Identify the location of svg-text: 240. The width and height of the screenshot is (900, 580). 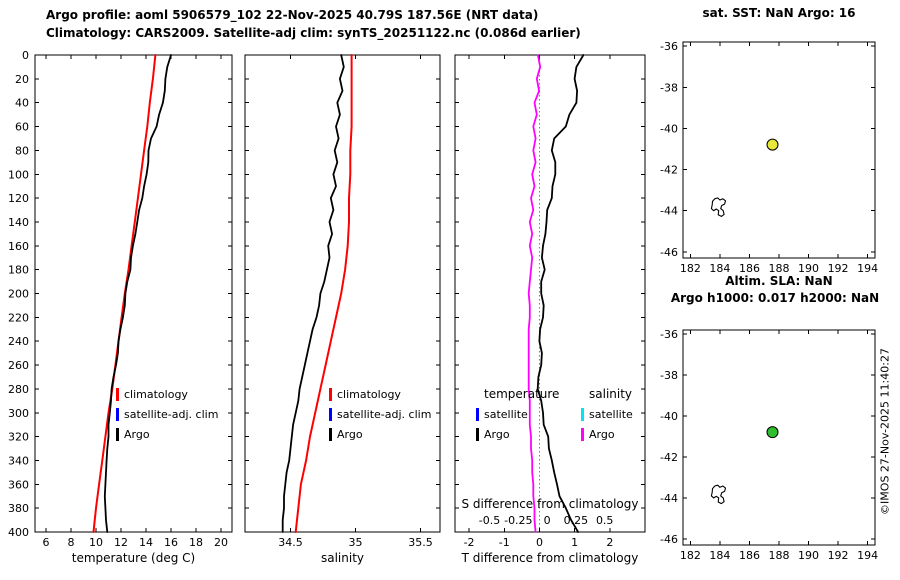
(18, 341).